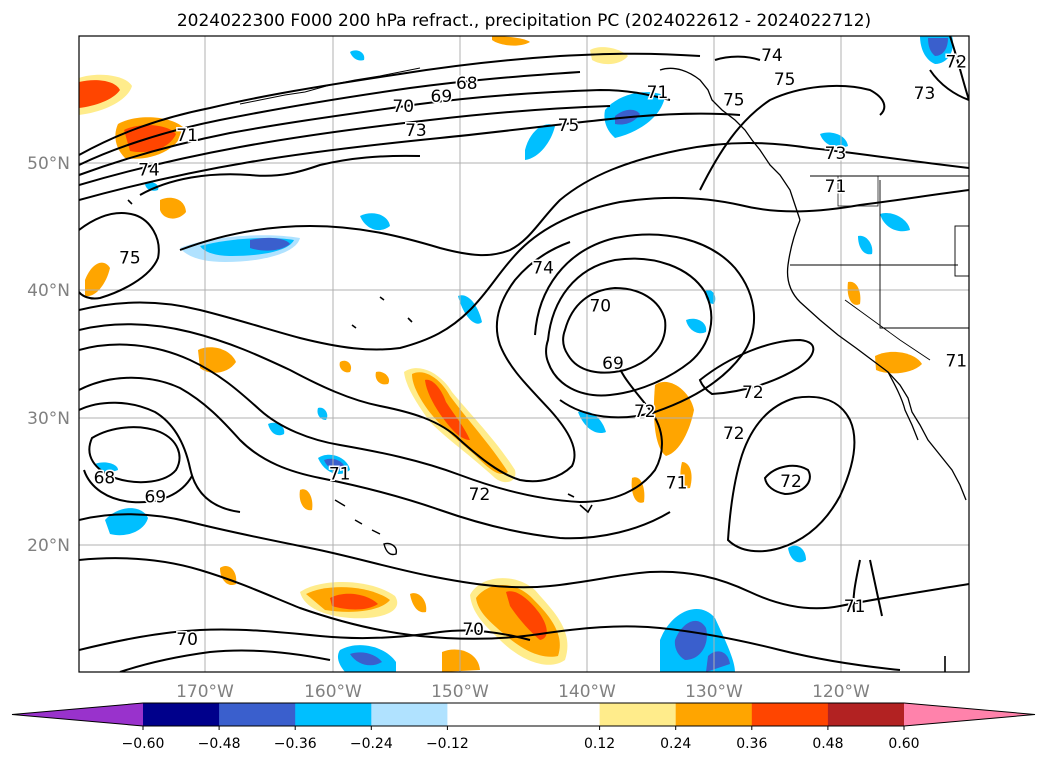 The width and height of the screenshot is (1047, 765). What do you see at coordinates (48, 419) in the screenshot?
I see `lat-tick-label: 30°N` at bounding box center [48, 419].